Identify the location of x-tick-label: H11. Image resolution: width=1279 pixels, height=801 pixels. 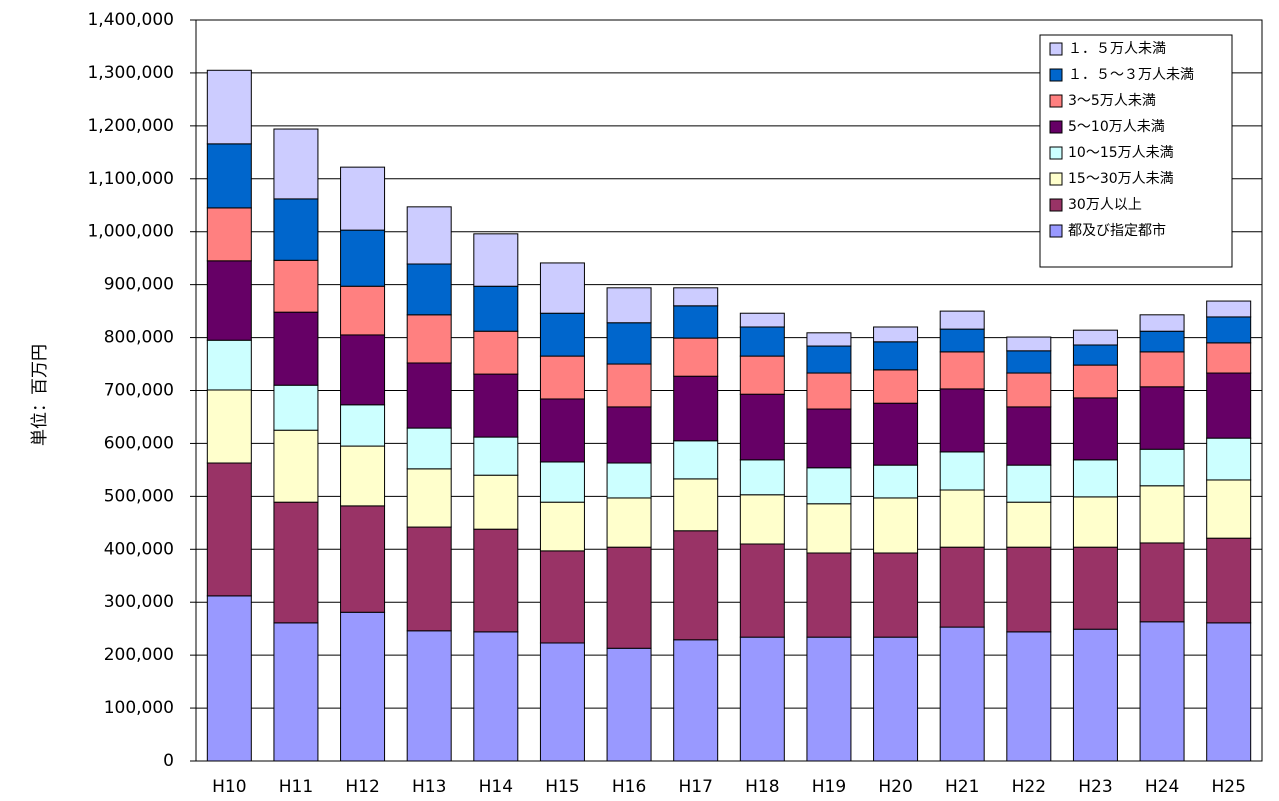
(296, 787).